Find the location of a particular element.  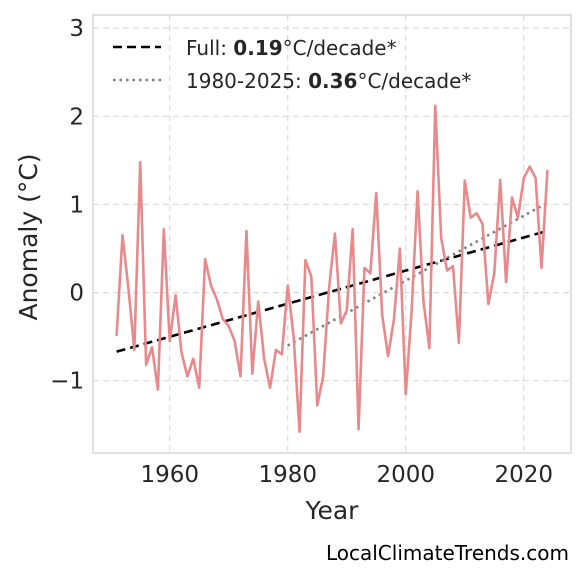

x-tick-labels: 1960 1980 2000 2020 is located at coordinates (346, 475).